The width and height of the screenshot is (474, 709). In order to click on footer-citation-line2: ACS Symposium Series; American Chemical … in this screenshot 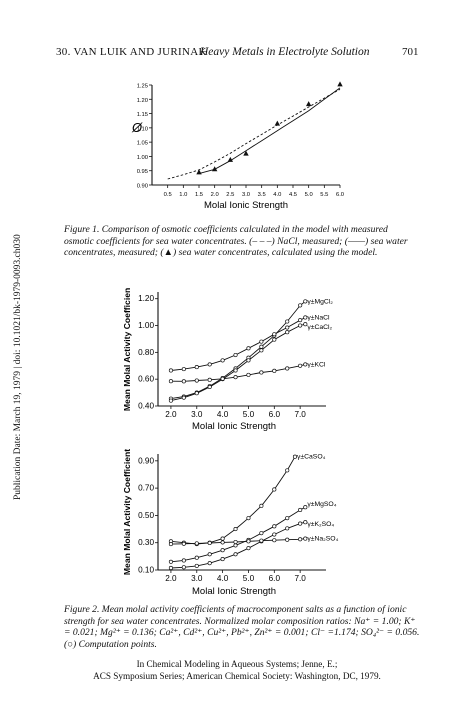, I will do `click(237, 676)`.